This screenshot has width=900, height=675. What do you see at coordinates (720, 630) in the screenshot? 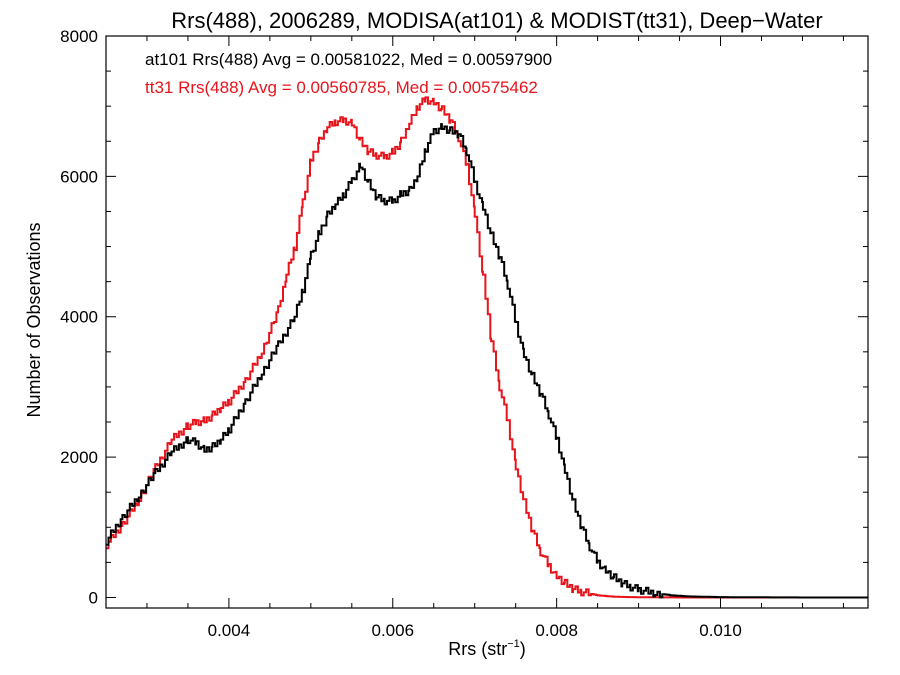
I see `x-tick-label: 0.010` at bounding box center [720, 630].